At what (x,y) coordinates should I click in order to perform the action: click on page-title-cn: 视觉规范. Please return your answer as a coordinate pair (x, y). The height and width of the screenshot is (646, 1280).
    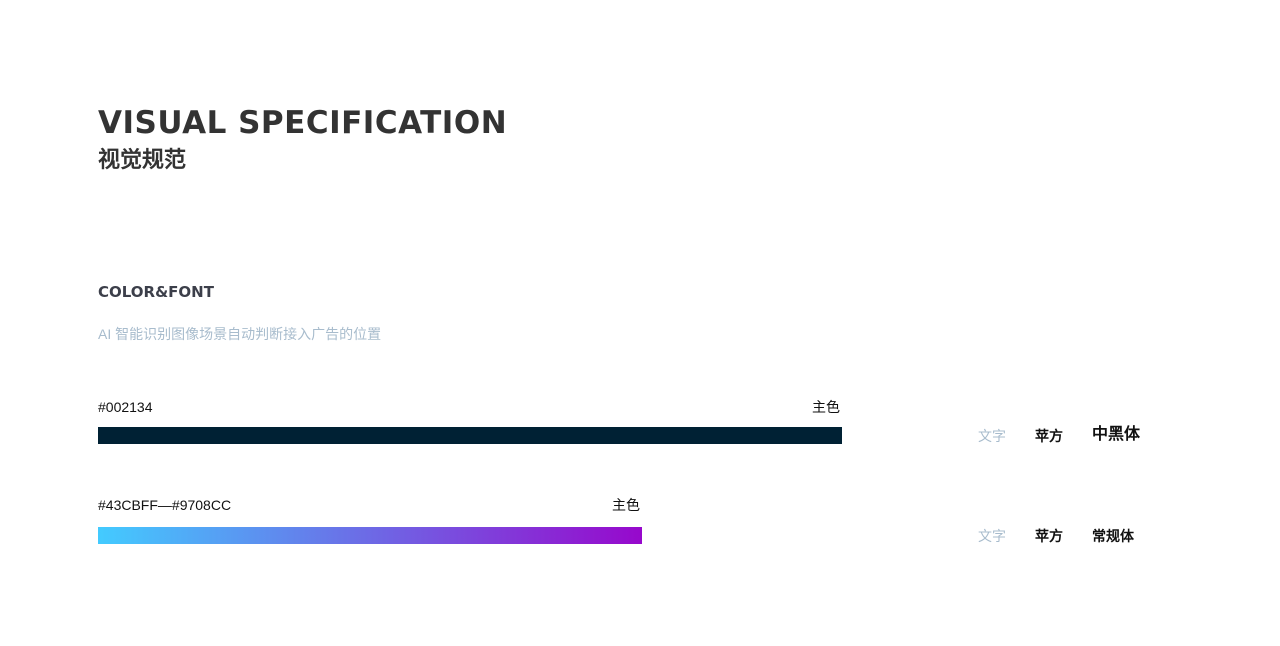
    Looking at the image, I should click on (142, 160).